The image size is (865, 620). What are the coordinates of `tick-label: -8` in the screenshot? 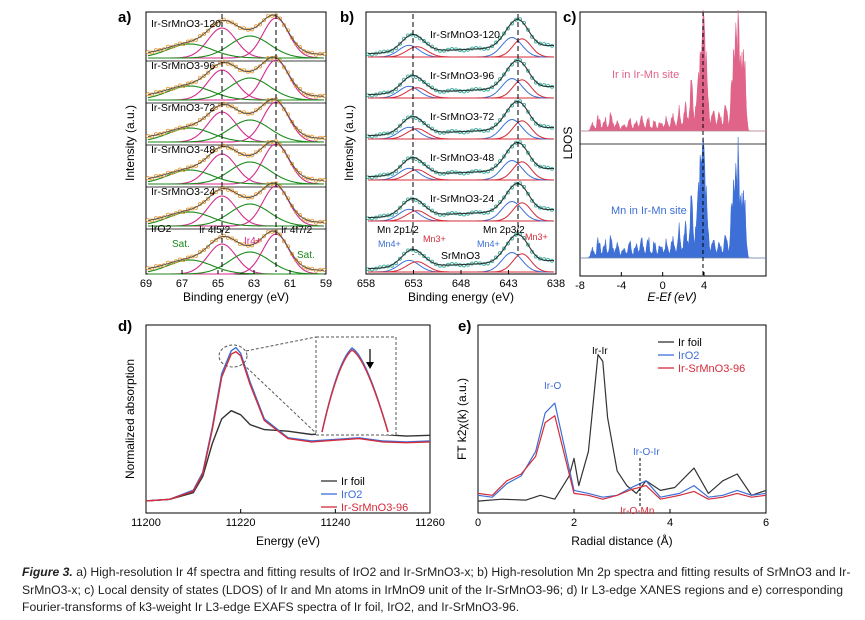 It's located at (580, 286).